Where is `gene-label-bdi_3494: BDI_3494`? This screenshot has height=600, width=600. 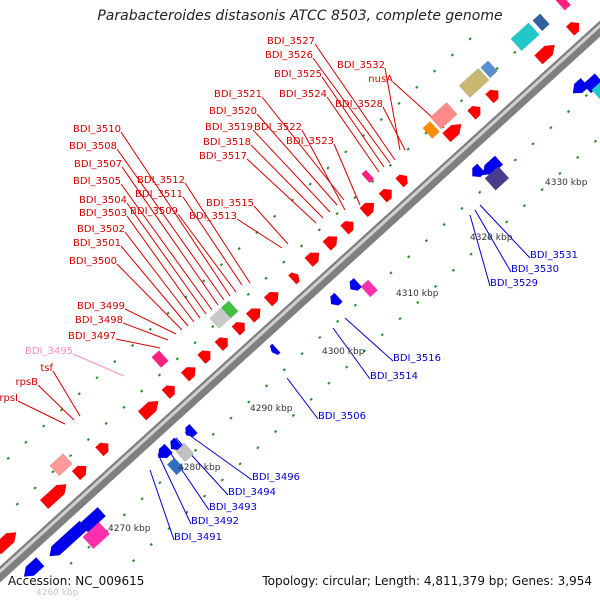
gene-label-bdi_3494: BDI_3494 is located at coordinates (252, 492).